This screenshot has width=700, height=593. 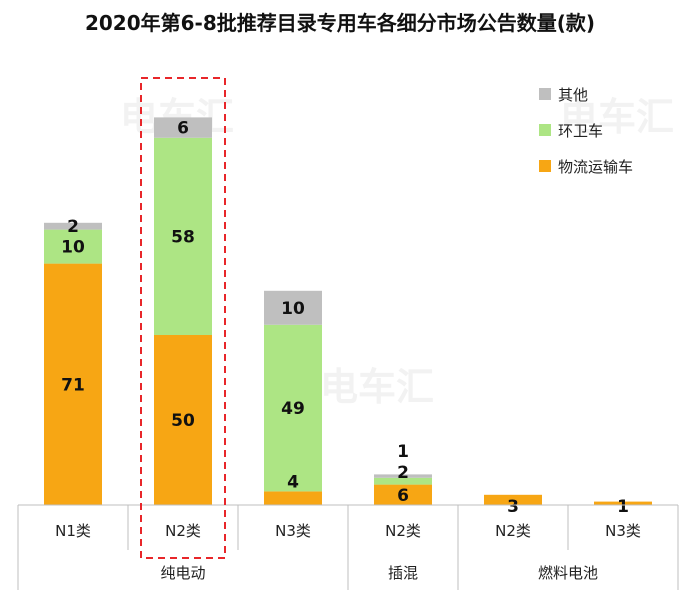 What do you see at coordinates (573, 95) in the screenshot?
I see `legend-label: 其他` at bounding box center [573, 95].